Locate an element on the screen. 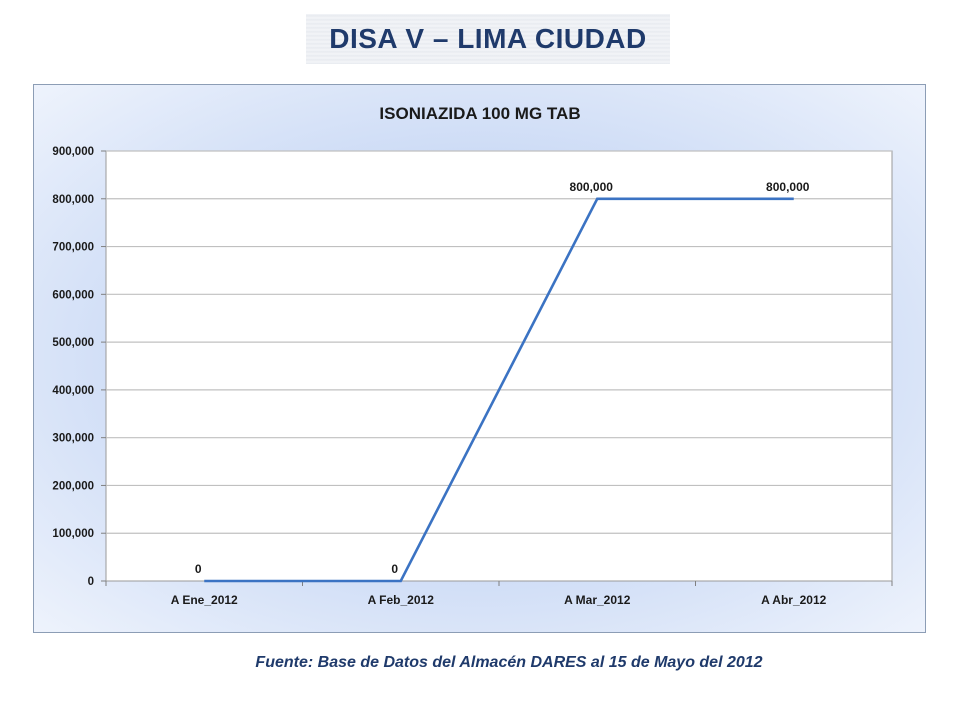 The height and width of the screenshot is (720, 960). page-title: DISA V – LIMA CIUDAD is located at coordinates (488, 38).